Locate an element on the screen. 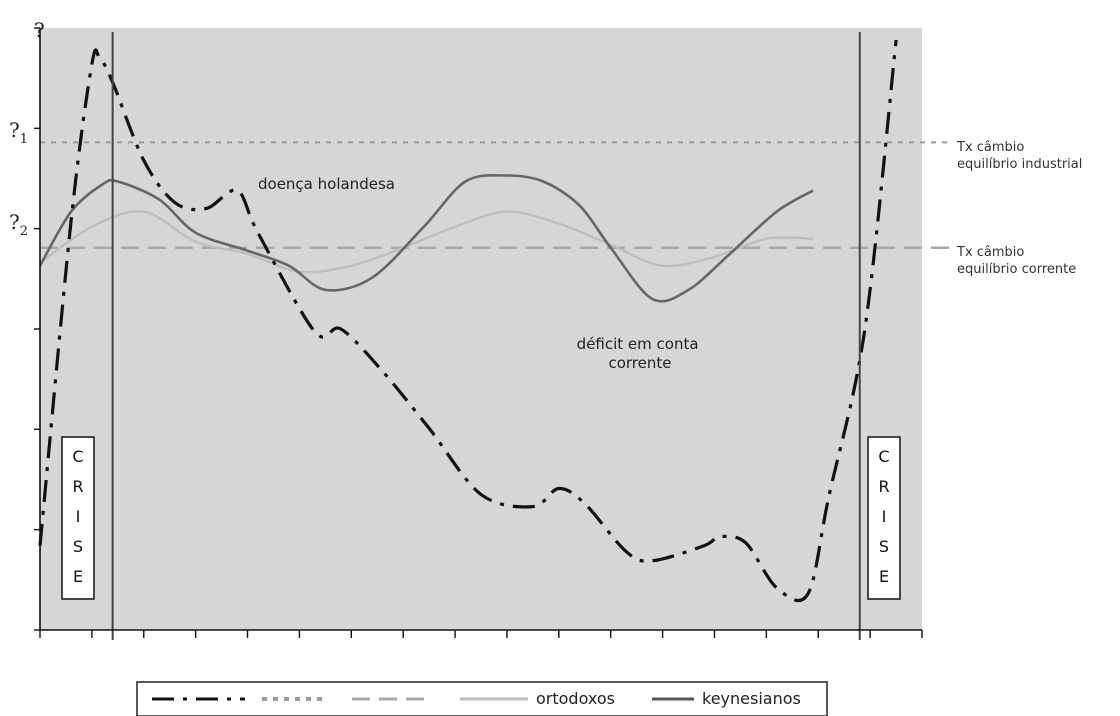 Image resolution: width=1120 pixels, height=716 pixels. annotation-deficit-line1: déficit em conta is located at coordinates (638, 344).